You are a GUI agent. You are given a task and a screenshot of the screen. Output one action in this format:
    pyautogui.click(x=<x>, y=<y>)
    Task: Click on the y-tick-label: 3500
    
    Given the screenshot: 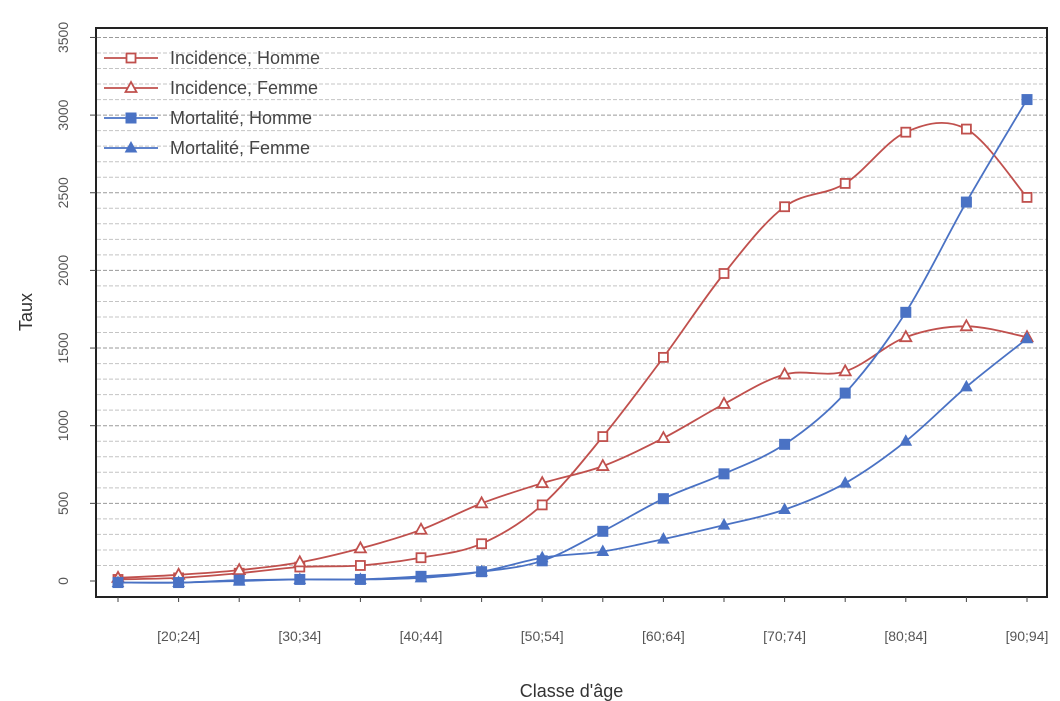 What is the action you would take?
    pyautogui.click(x=63, y=37)
    